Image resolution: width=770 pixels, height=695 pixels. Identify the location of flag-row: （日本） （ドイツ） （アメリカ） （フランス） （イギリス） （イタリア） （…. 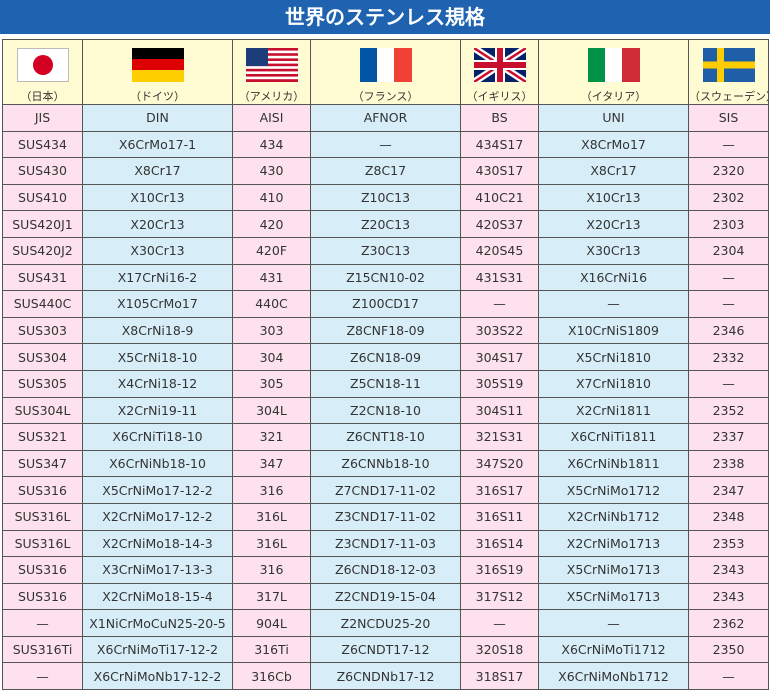
(385, 72).